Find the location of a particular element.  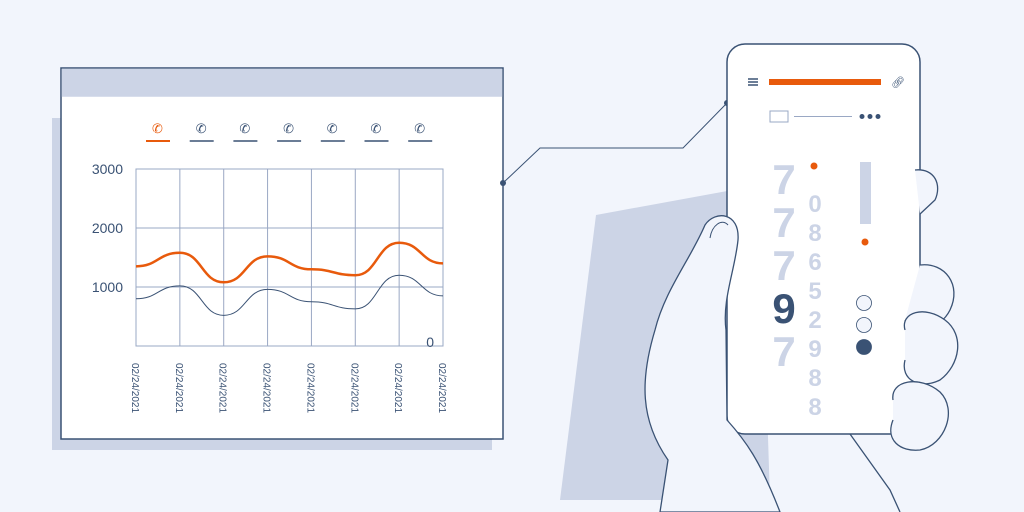

digit: 6 is located at coordinates (814, 262).